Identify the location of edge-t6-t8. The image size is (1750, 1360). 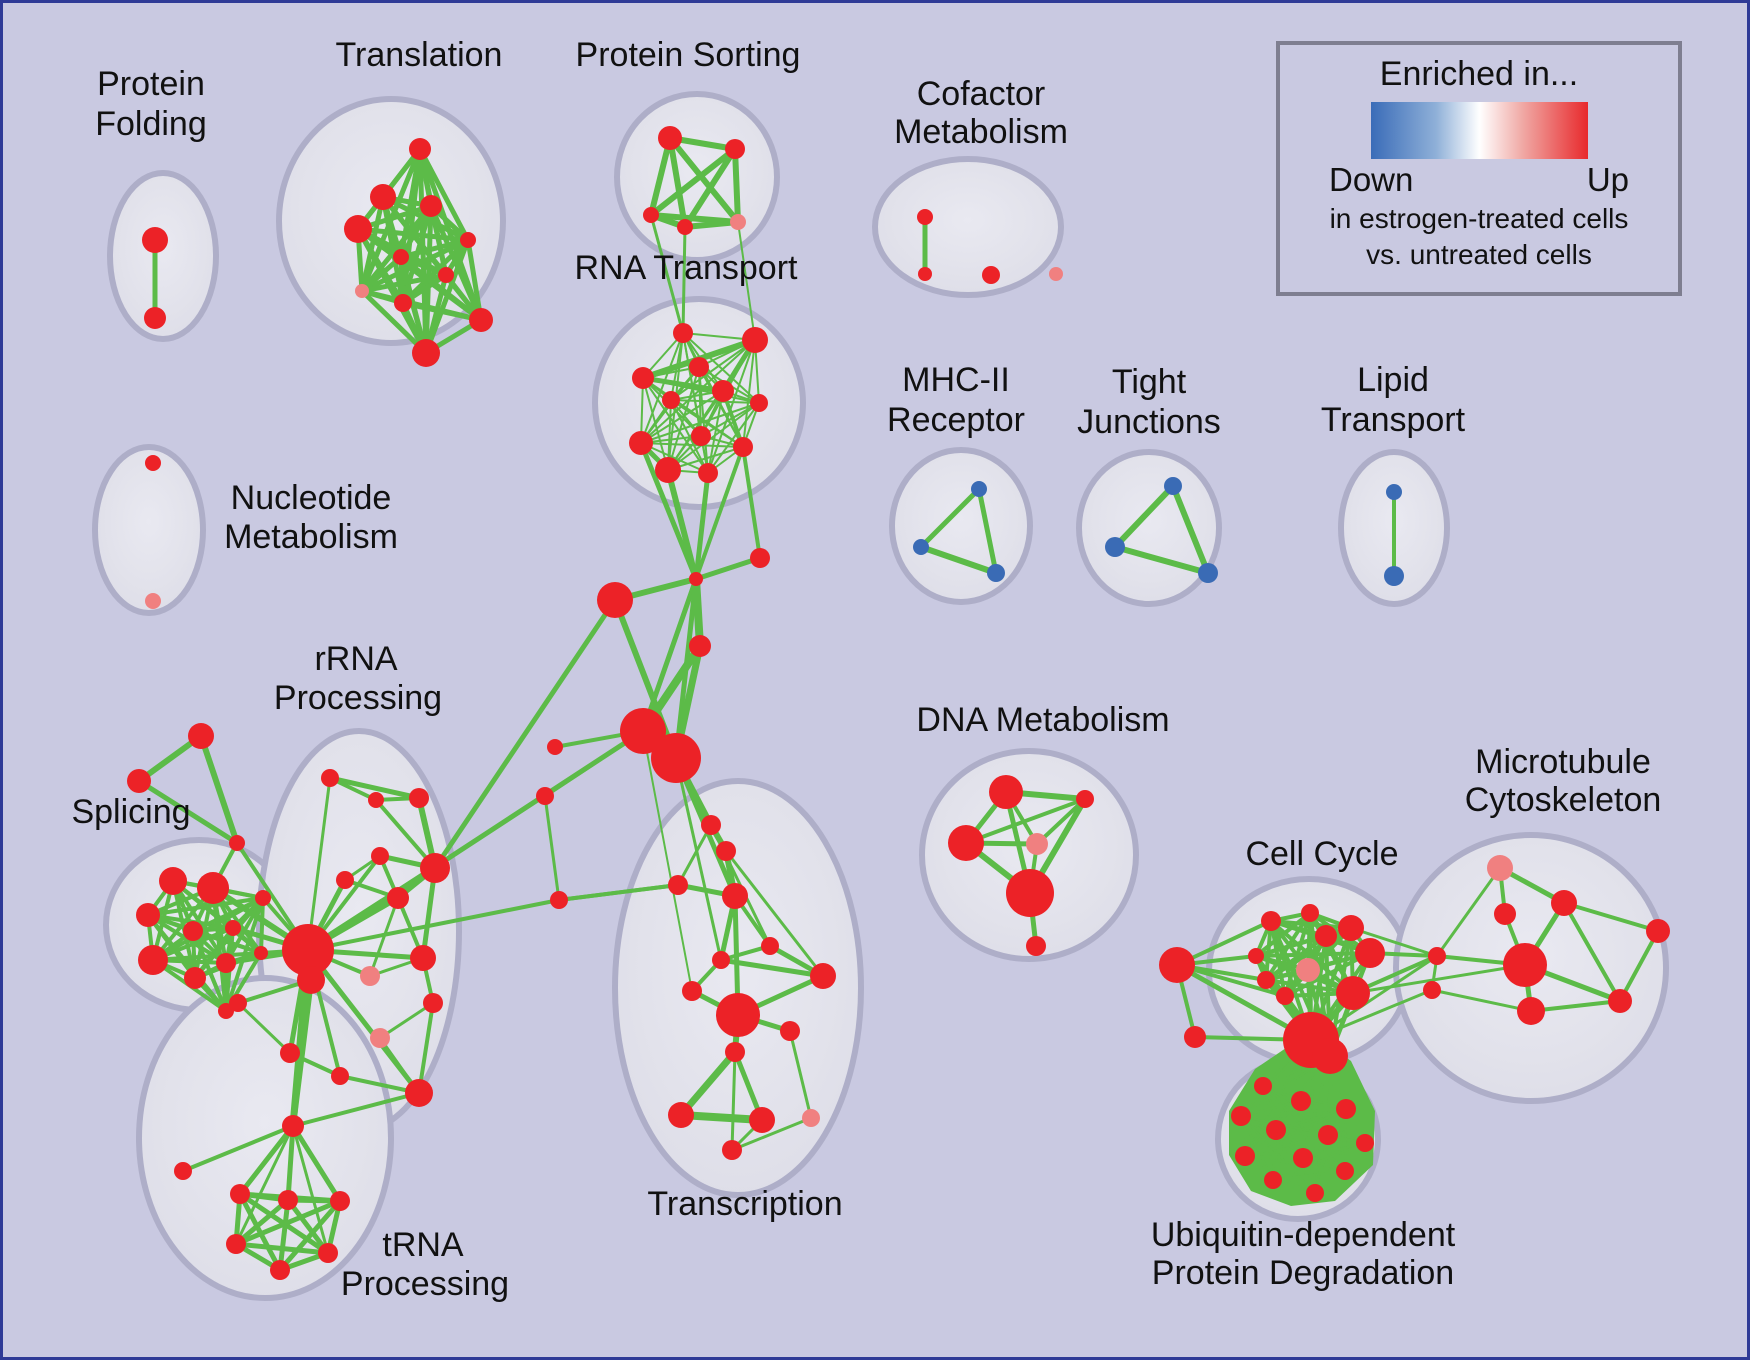
(381, 274).